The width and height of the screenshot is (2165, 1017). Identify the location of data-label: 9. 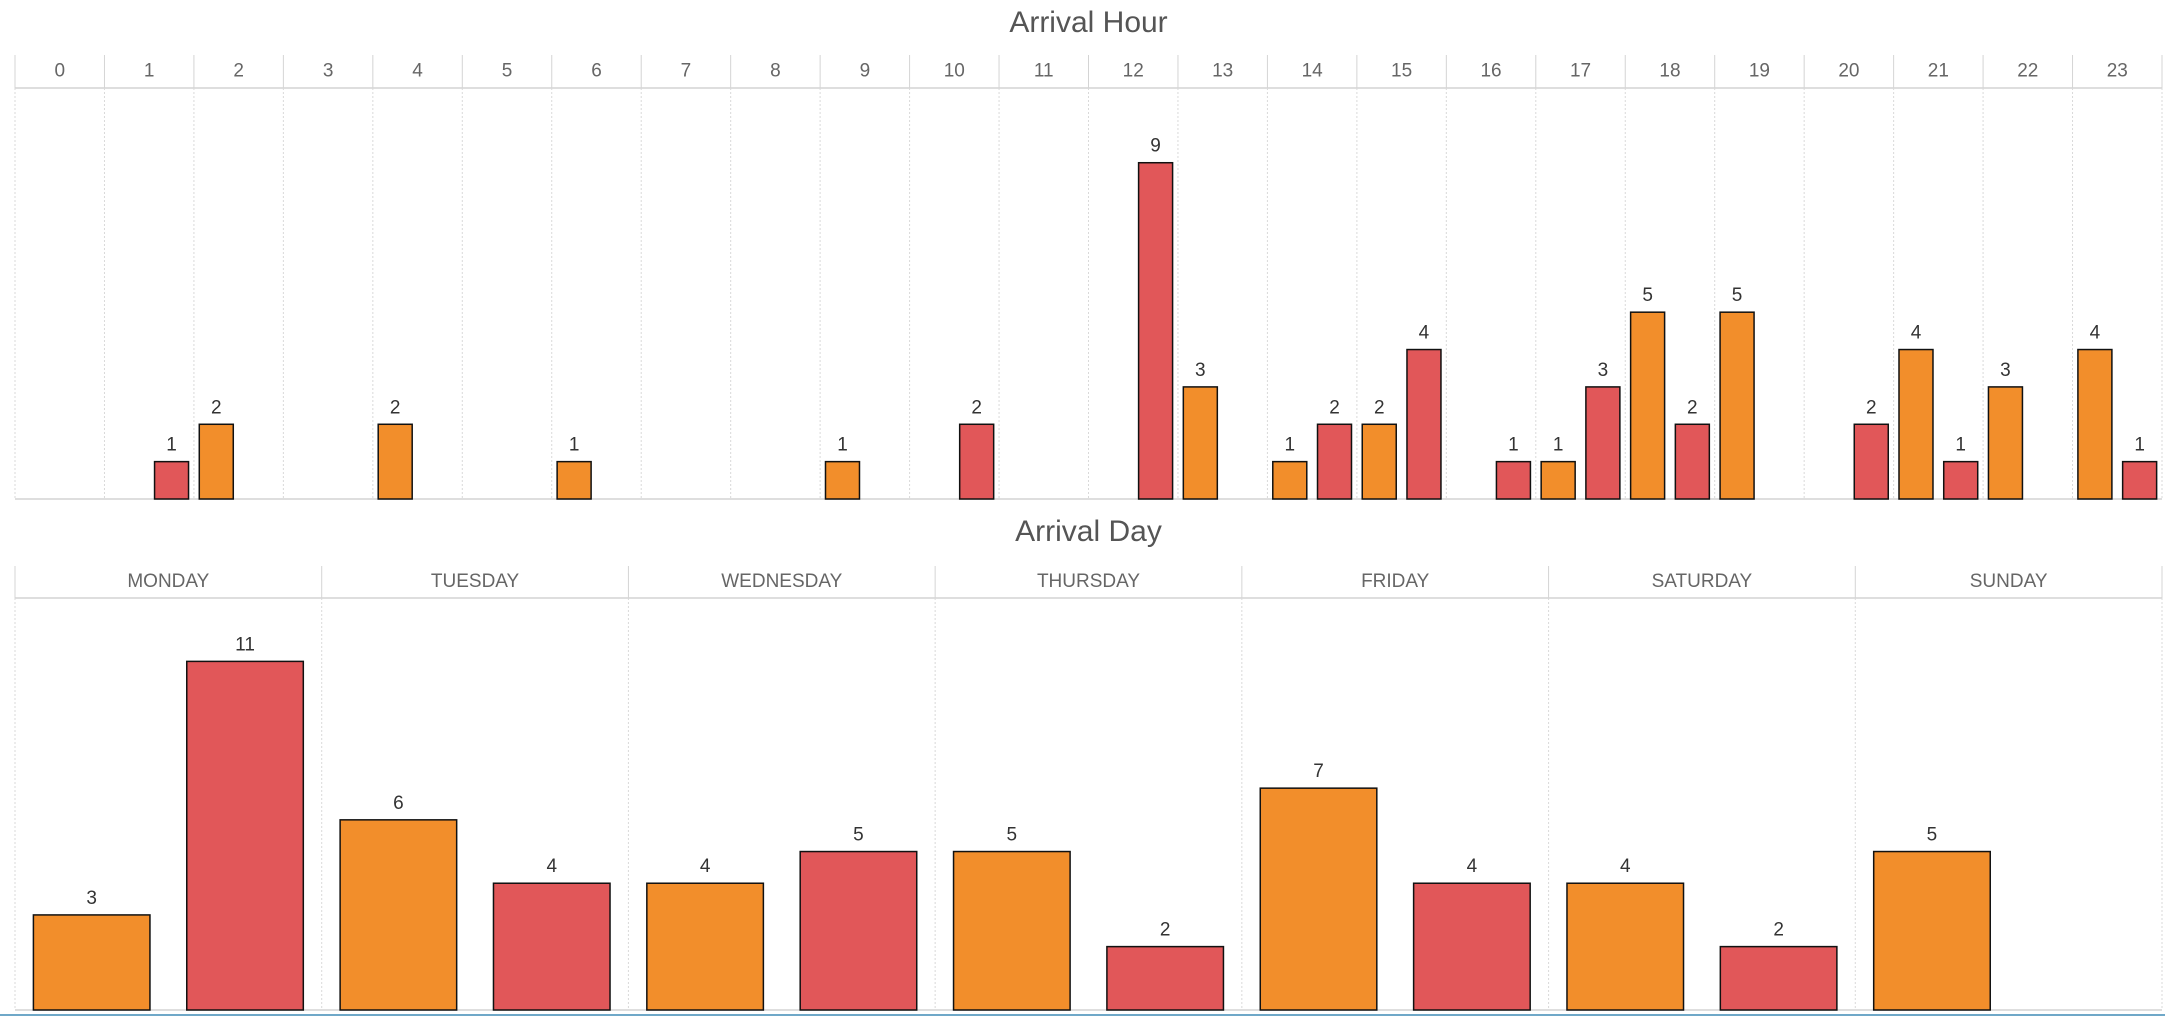
(1155, 146).